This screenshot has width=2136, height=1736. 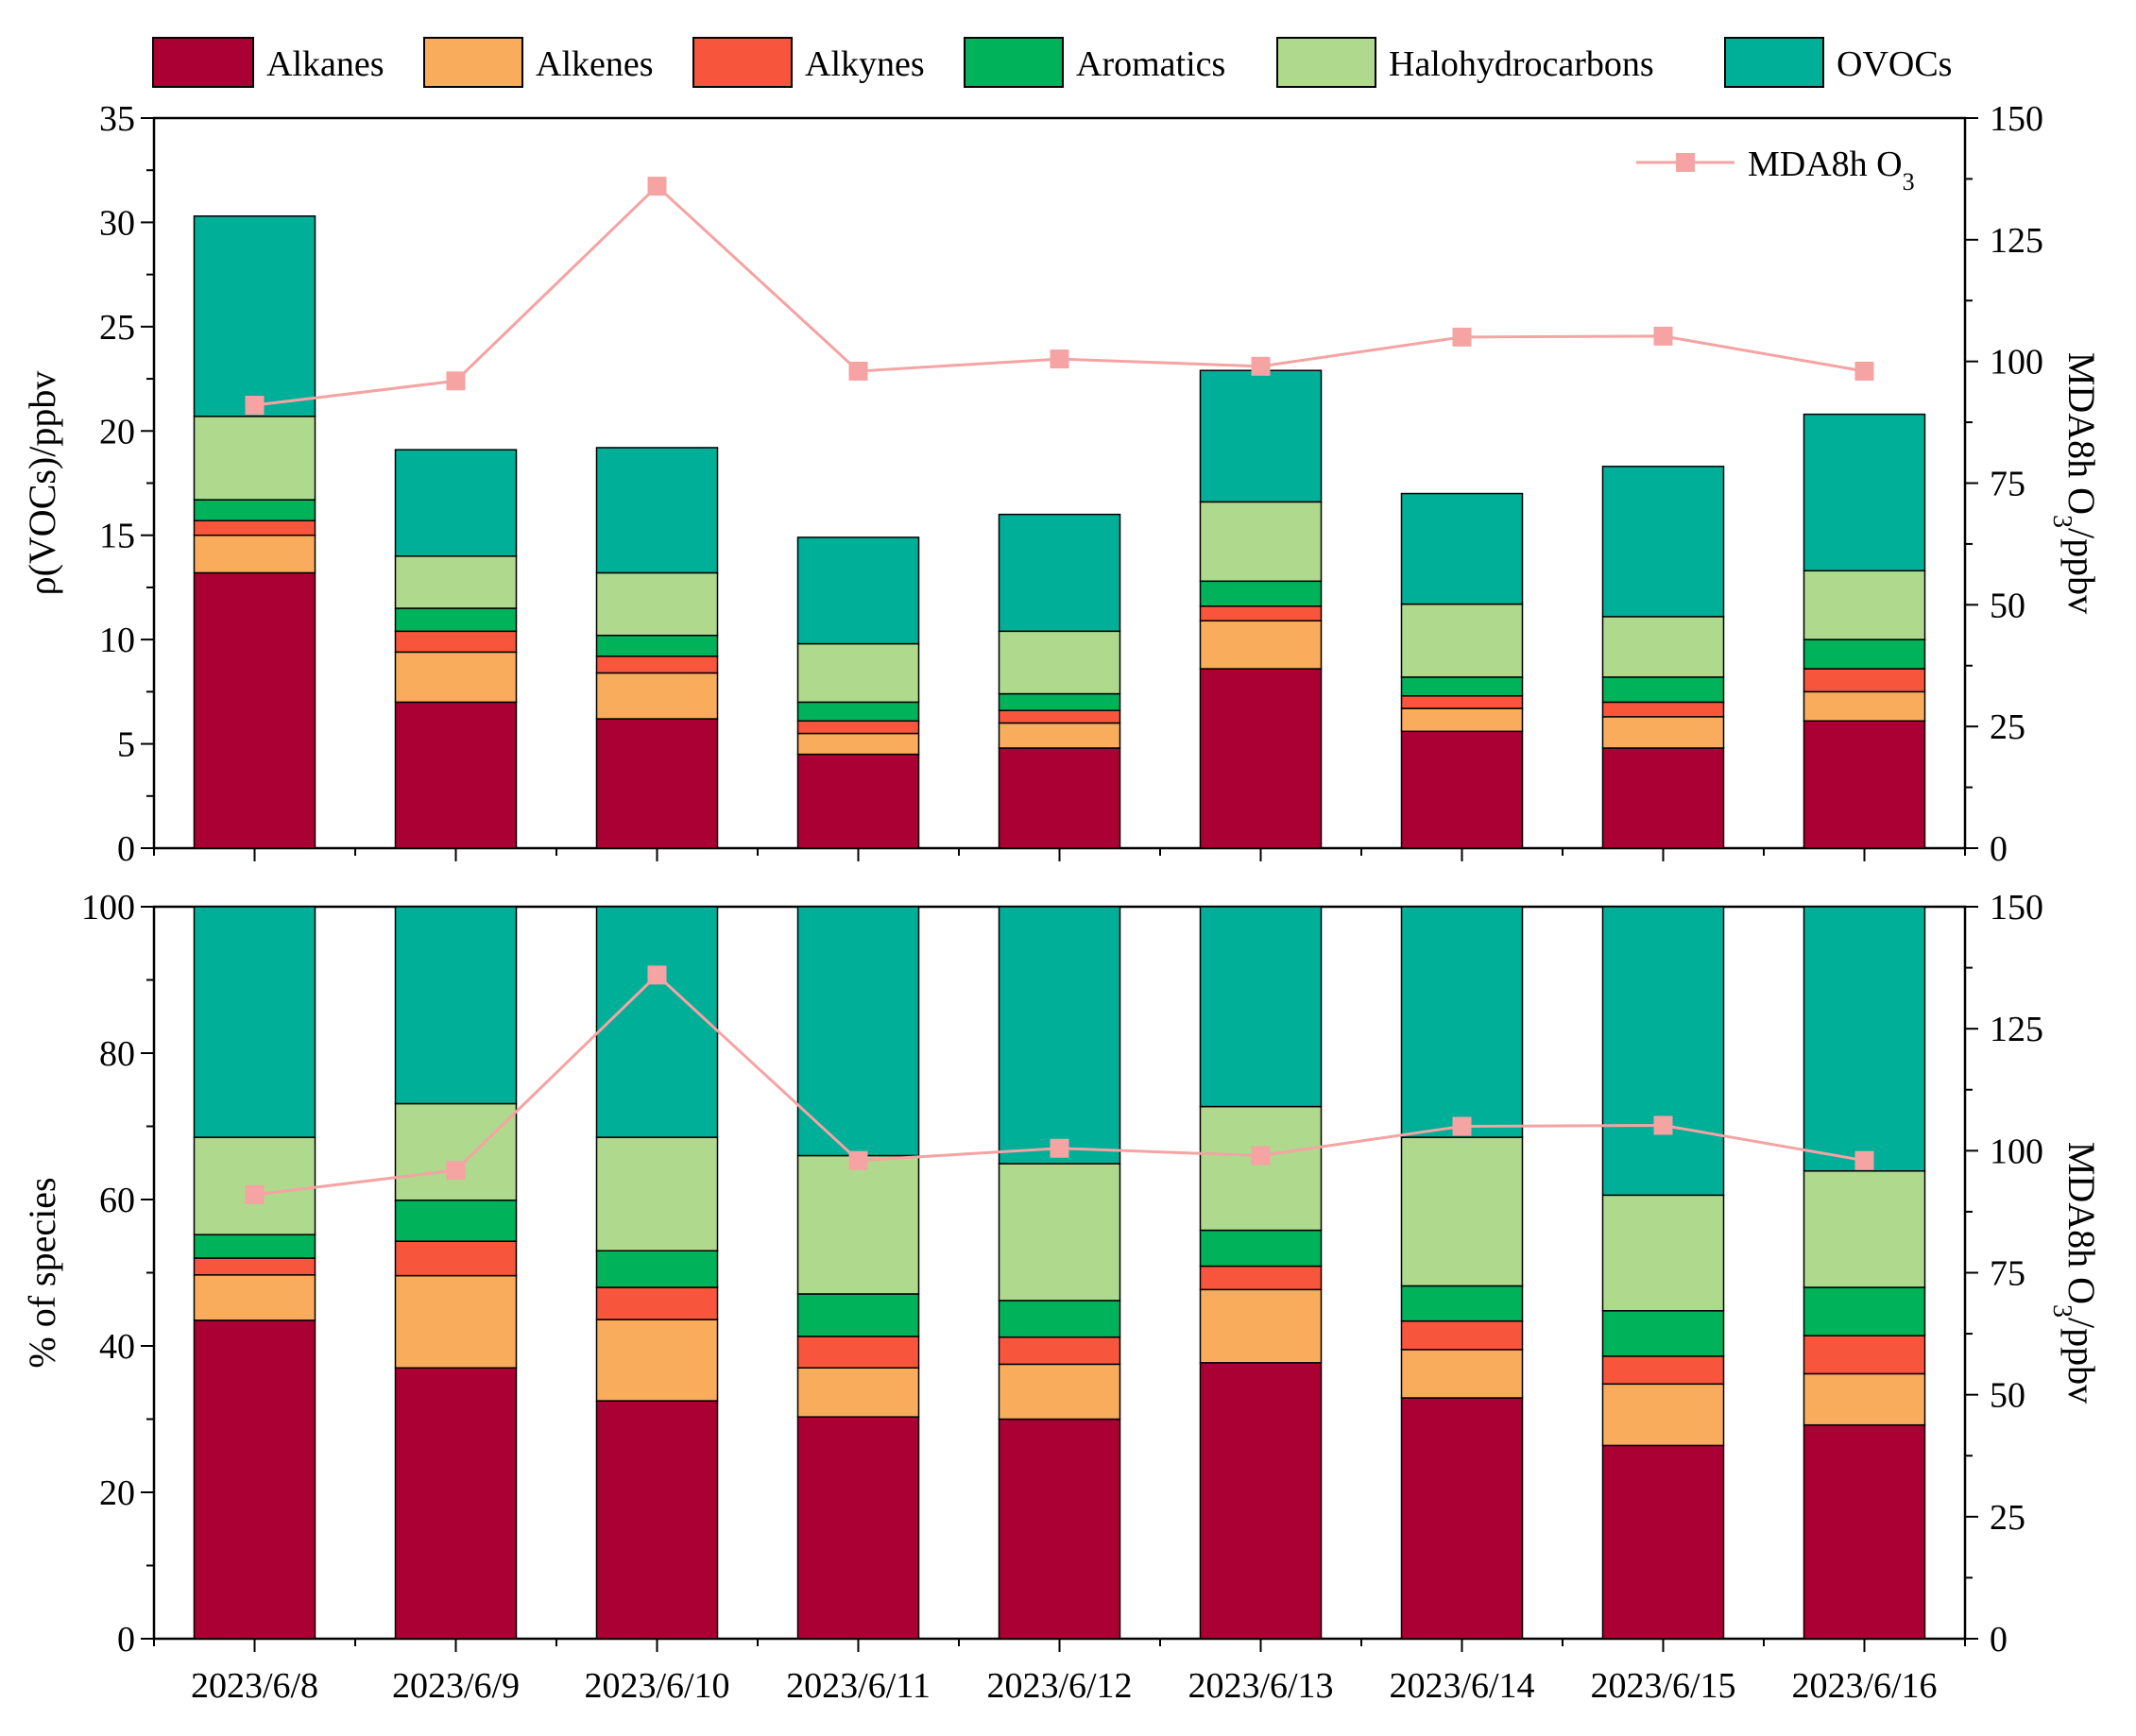 I want to click on y2-axis-title: MDA8h O3/ppbv, so click(x=2076, y=1273).